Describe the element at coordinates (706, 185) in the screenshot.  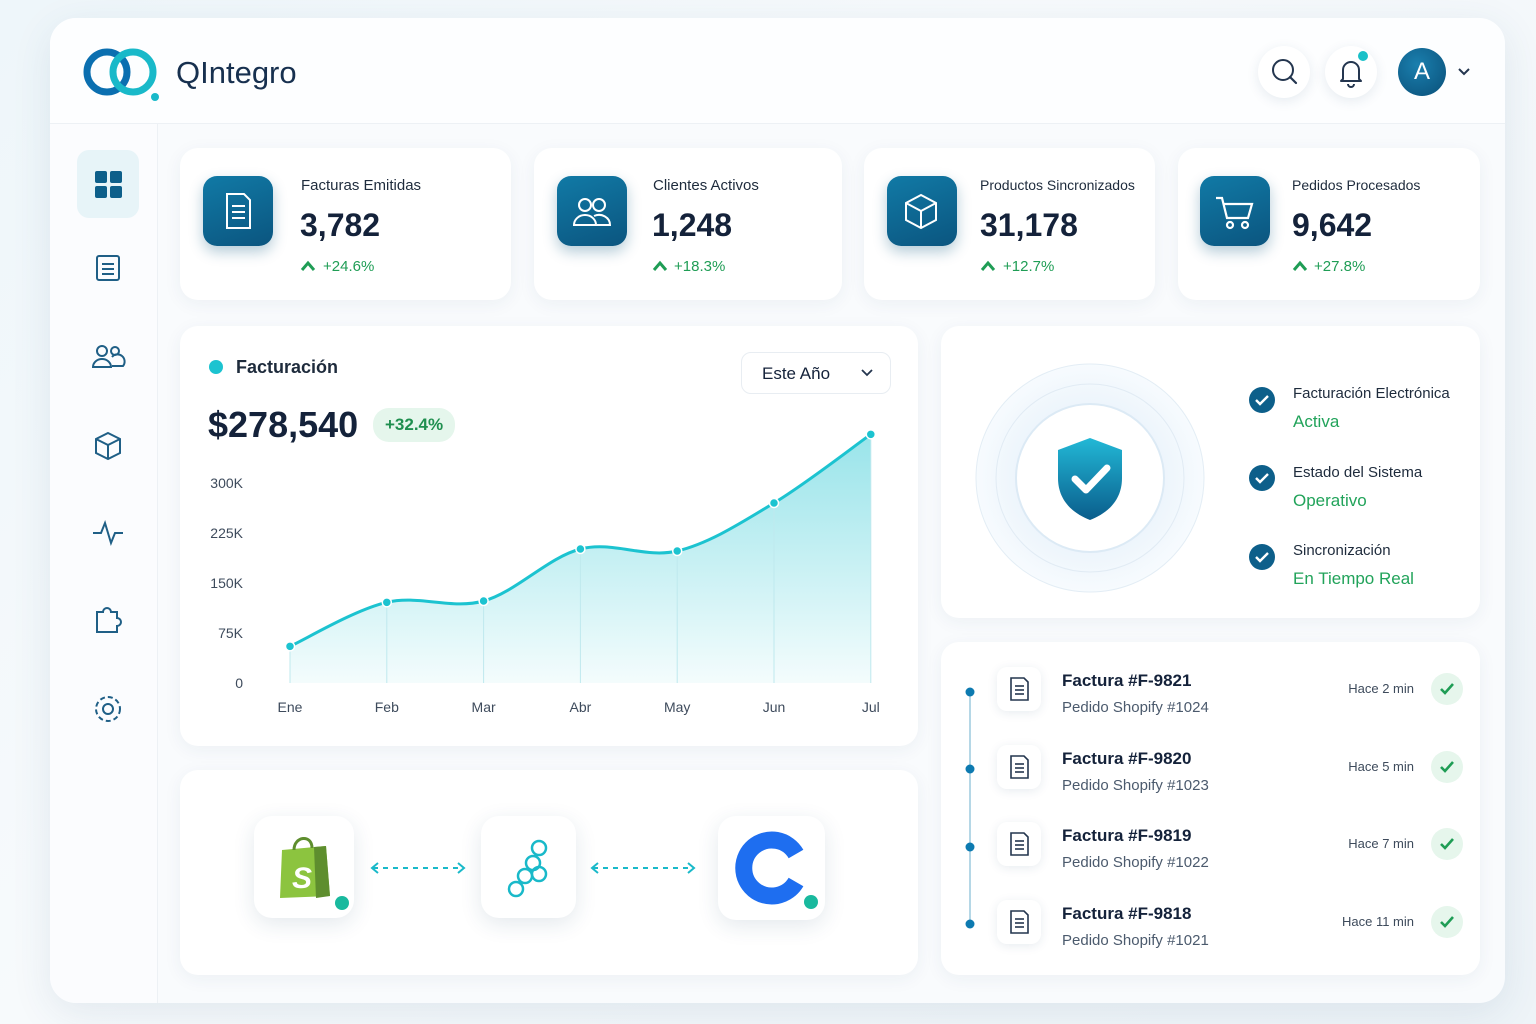
I see `stat-label: Clientes Activos` at that location.